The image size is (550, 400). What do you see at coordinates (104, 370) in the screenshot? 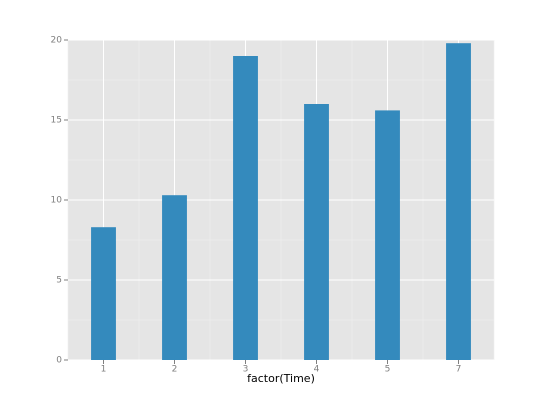
I see `x-tick-label: 1` at bounding box center [104, 370].